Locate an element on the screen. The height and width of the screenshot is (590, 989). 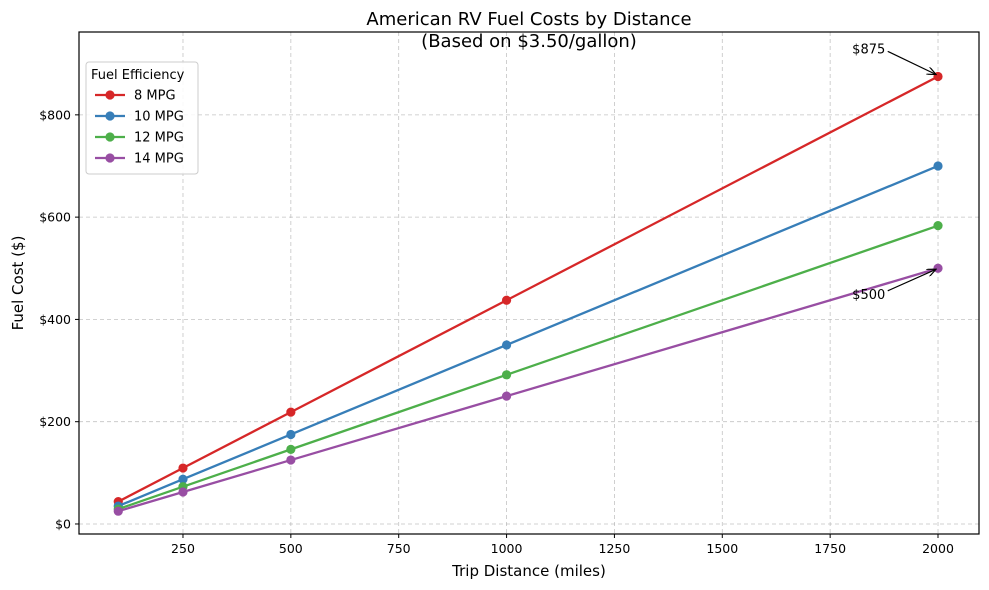
annotation-label: $875 is located at coordinates (868, 49).